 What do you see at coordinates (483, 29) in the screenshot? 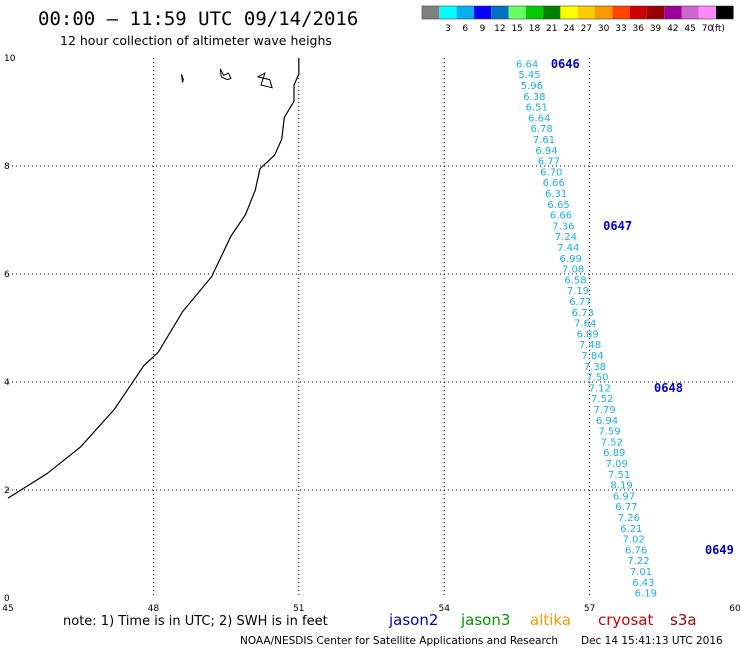
I see `color-scale-label: 9` at bounding box center [483, 29].